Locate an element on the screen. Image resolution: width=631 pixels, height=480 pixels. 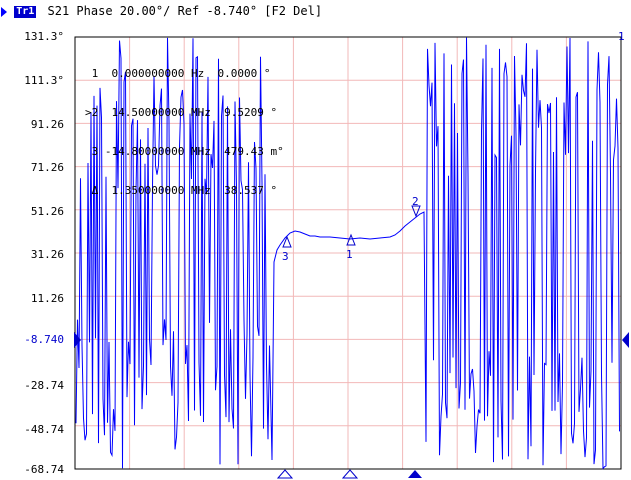
y-label: -48.74 is located at coordinates (44, 429).